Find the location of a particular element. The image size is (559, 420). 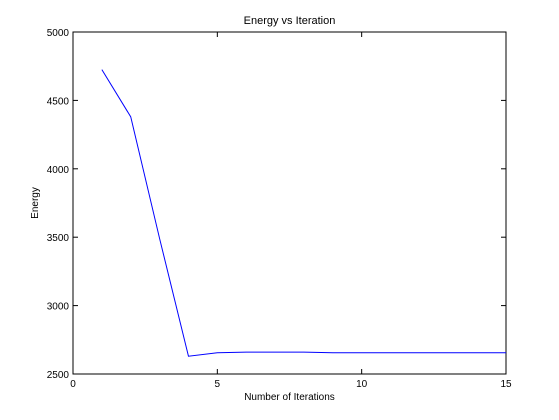

y-tick-label: 5000 is located at coordinates (58, 33).